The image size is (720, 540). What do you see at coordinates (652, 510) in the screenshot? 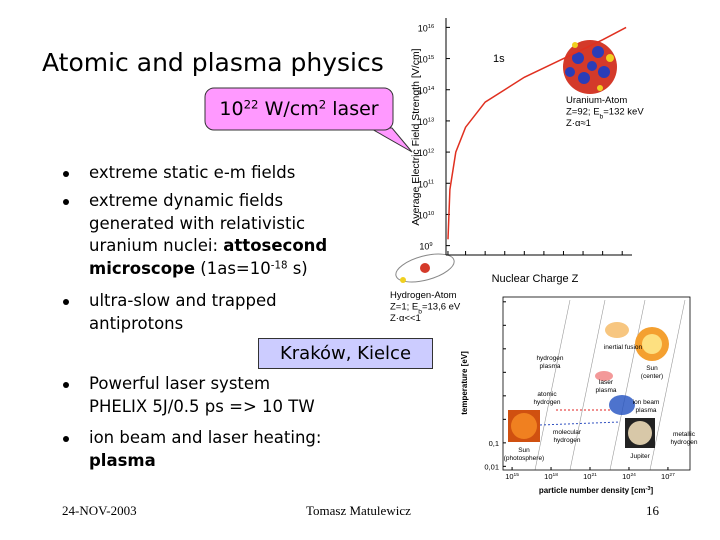
I see `footer-page: 16` at bounding box center [652, 510].